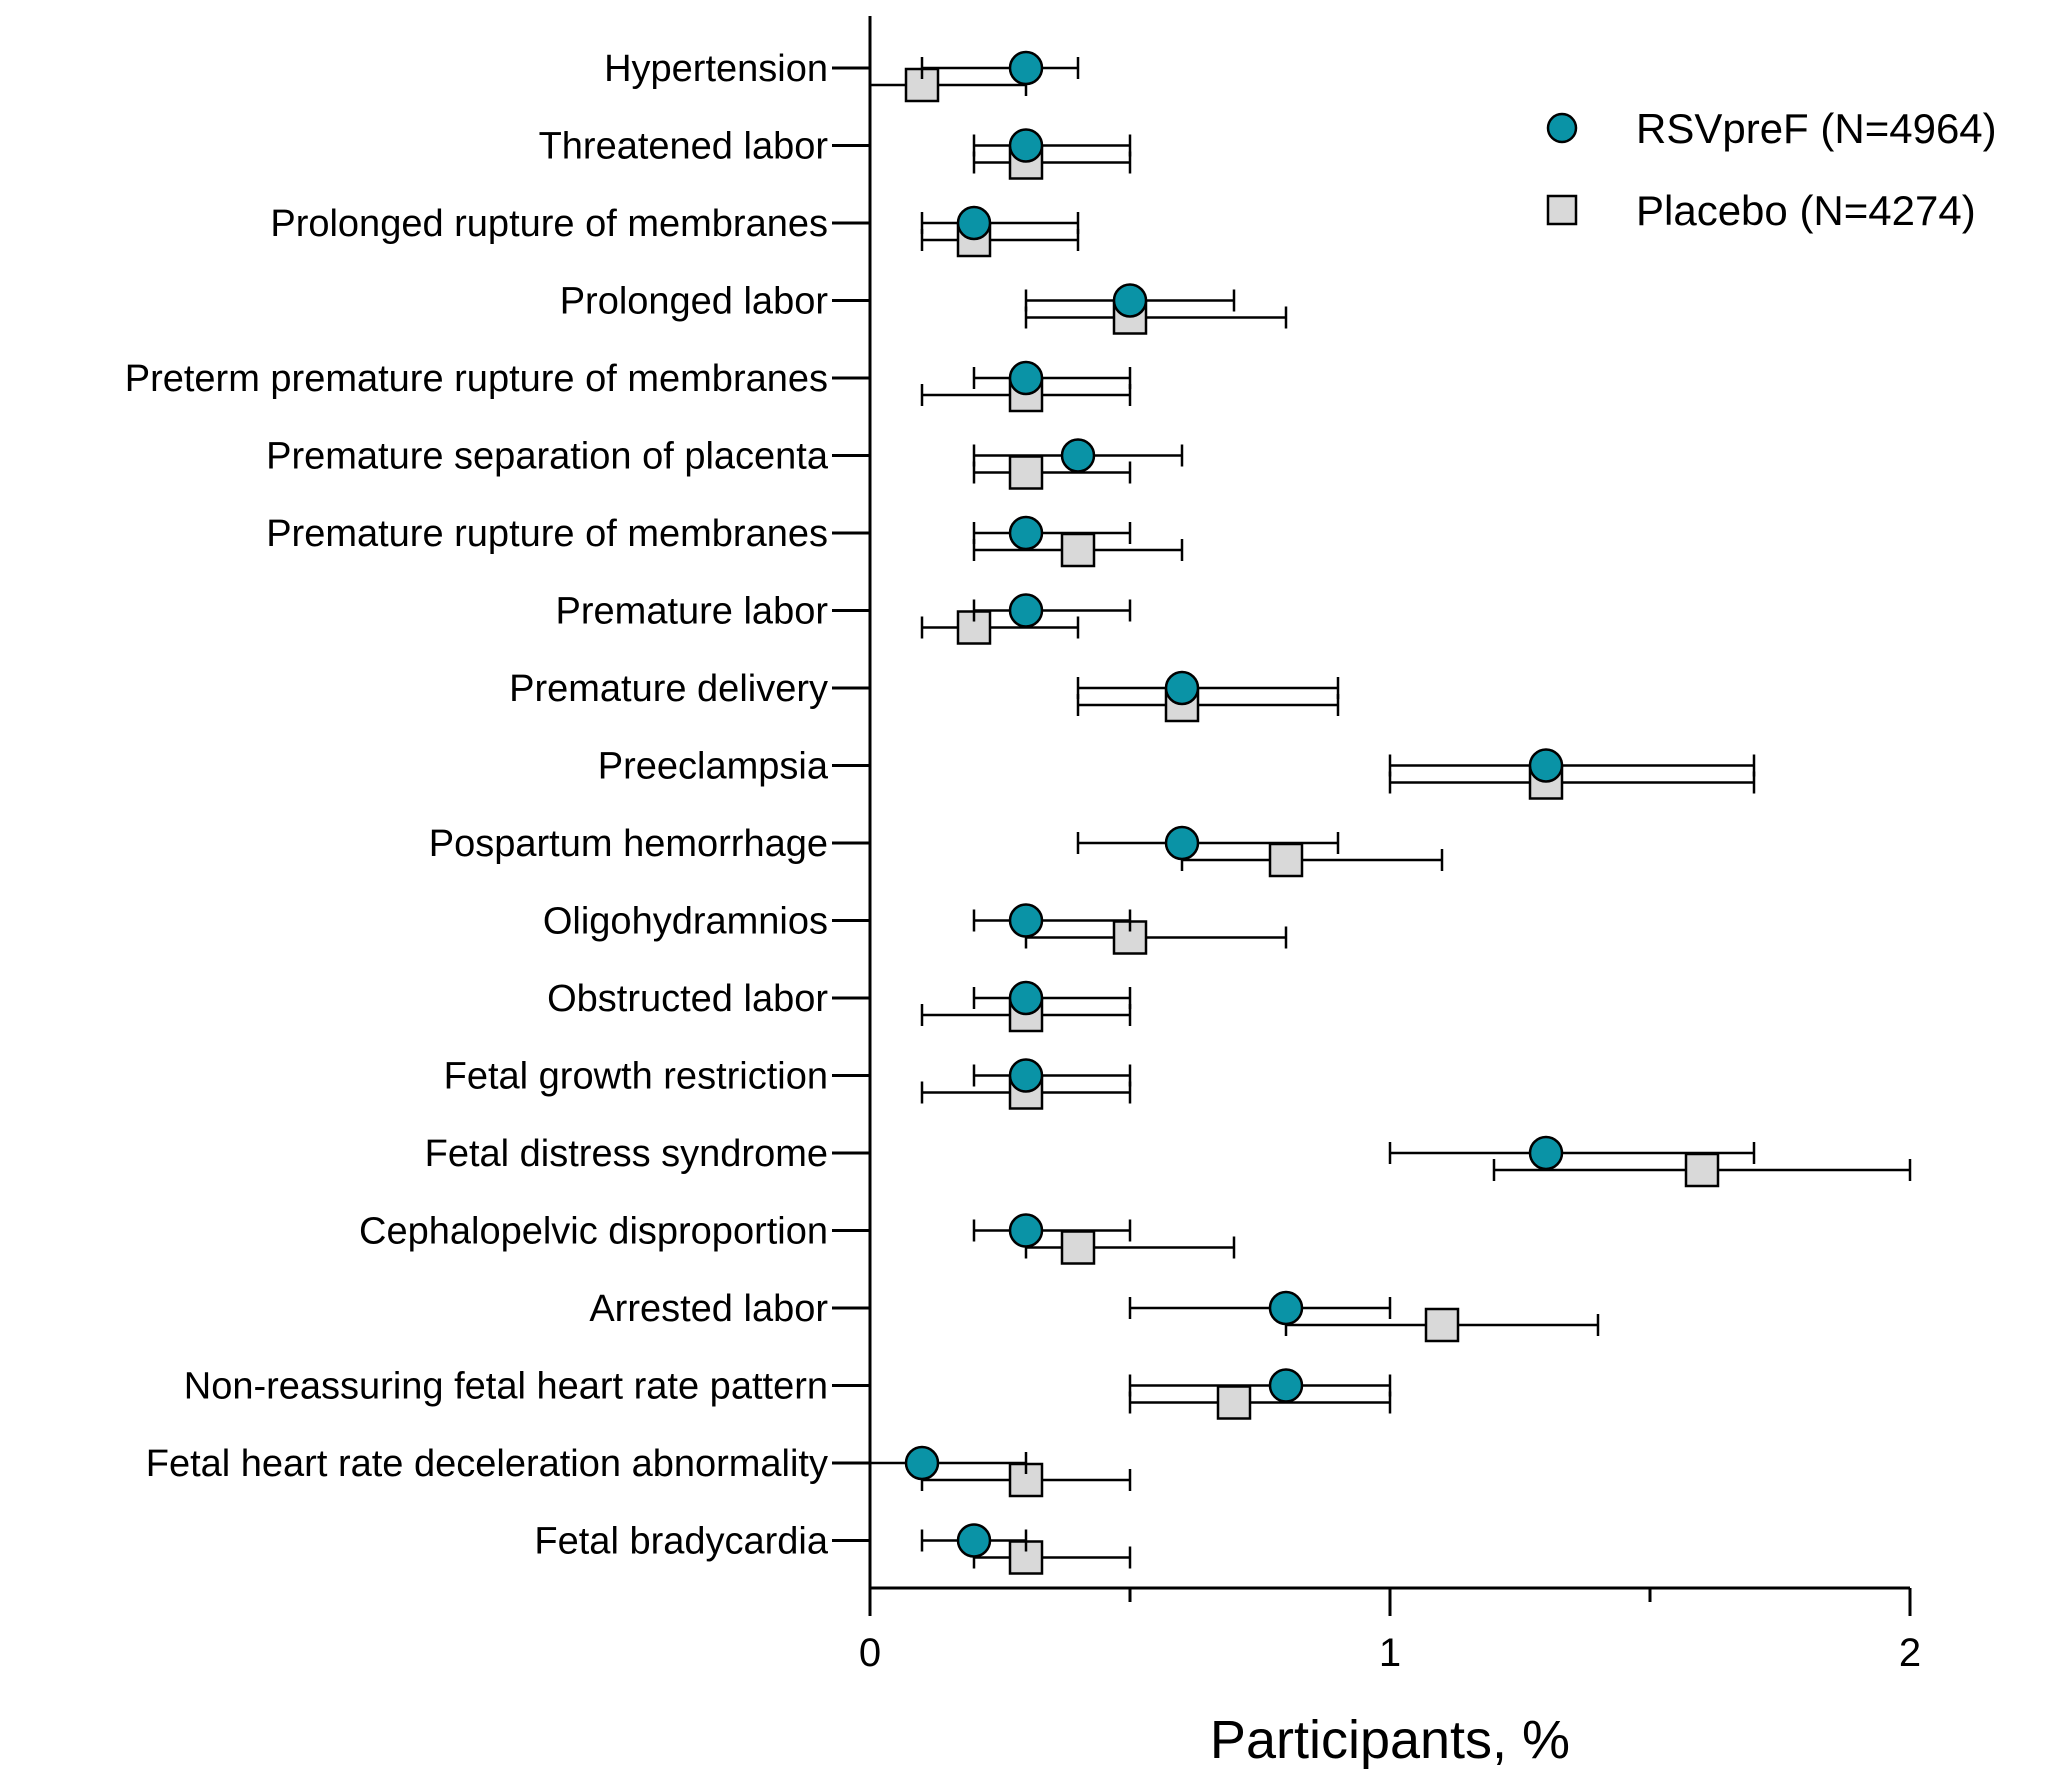 The image size is (2072, 1779). Describe the element at coordinates (687, 999) in the screenshot. I see `category-label-obstructed-labor: Obstructed labor` at that location.